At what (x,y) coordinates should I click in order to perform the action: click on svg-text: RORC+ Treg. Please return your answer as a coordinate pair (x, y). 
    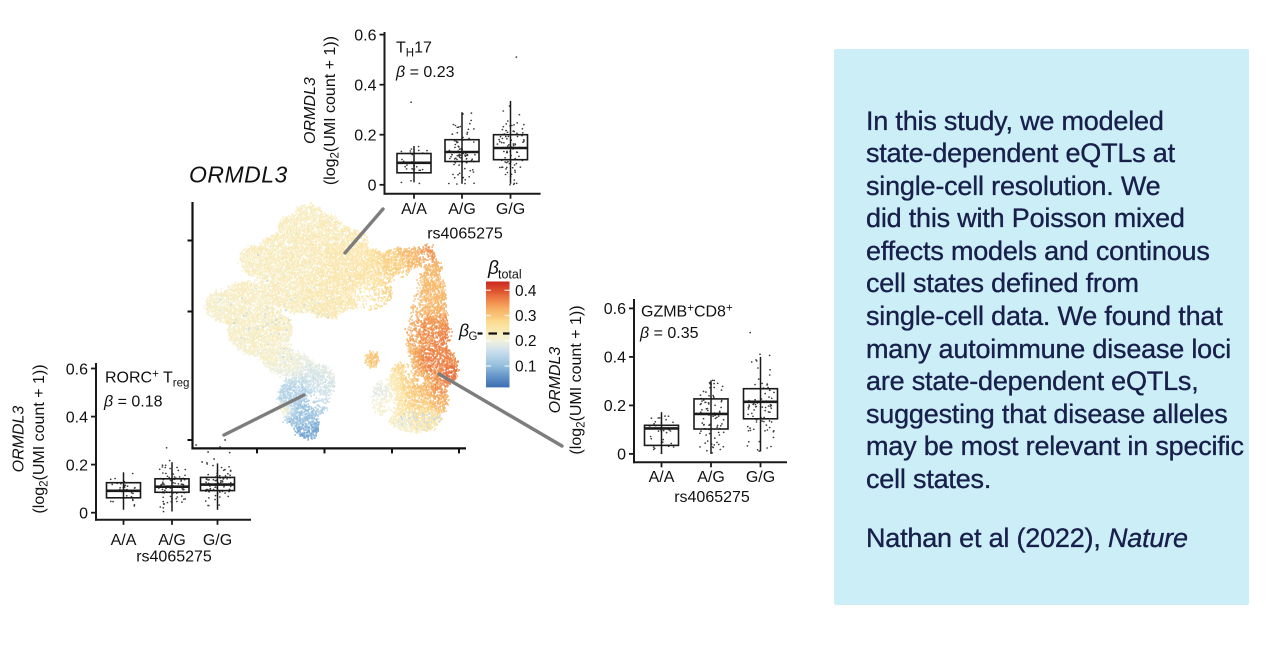
    Looking at the image, I should click on (147, 379).